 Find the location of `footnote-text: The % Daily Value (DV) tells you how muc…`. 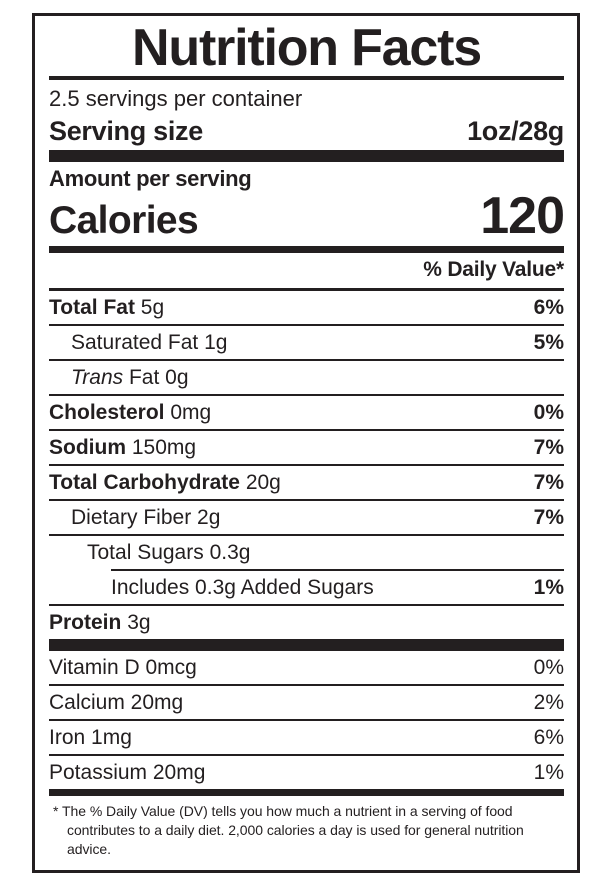

footnote-text: The % Daily Value (DV) tells you how muc… is located at coordinates (293, 830).